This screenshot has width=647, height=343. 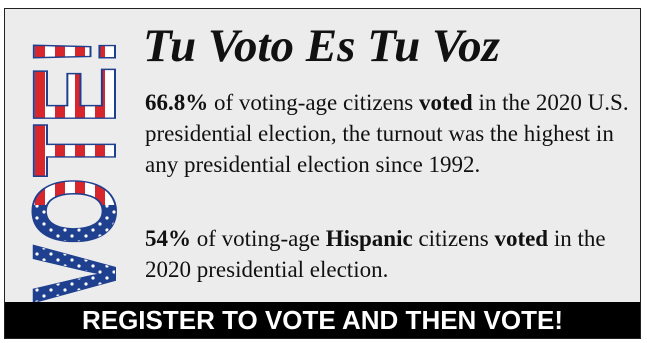 I want to click on banner: REGISTER TO VOTE AND THEN VOTE!, so click(x=322, y=320).